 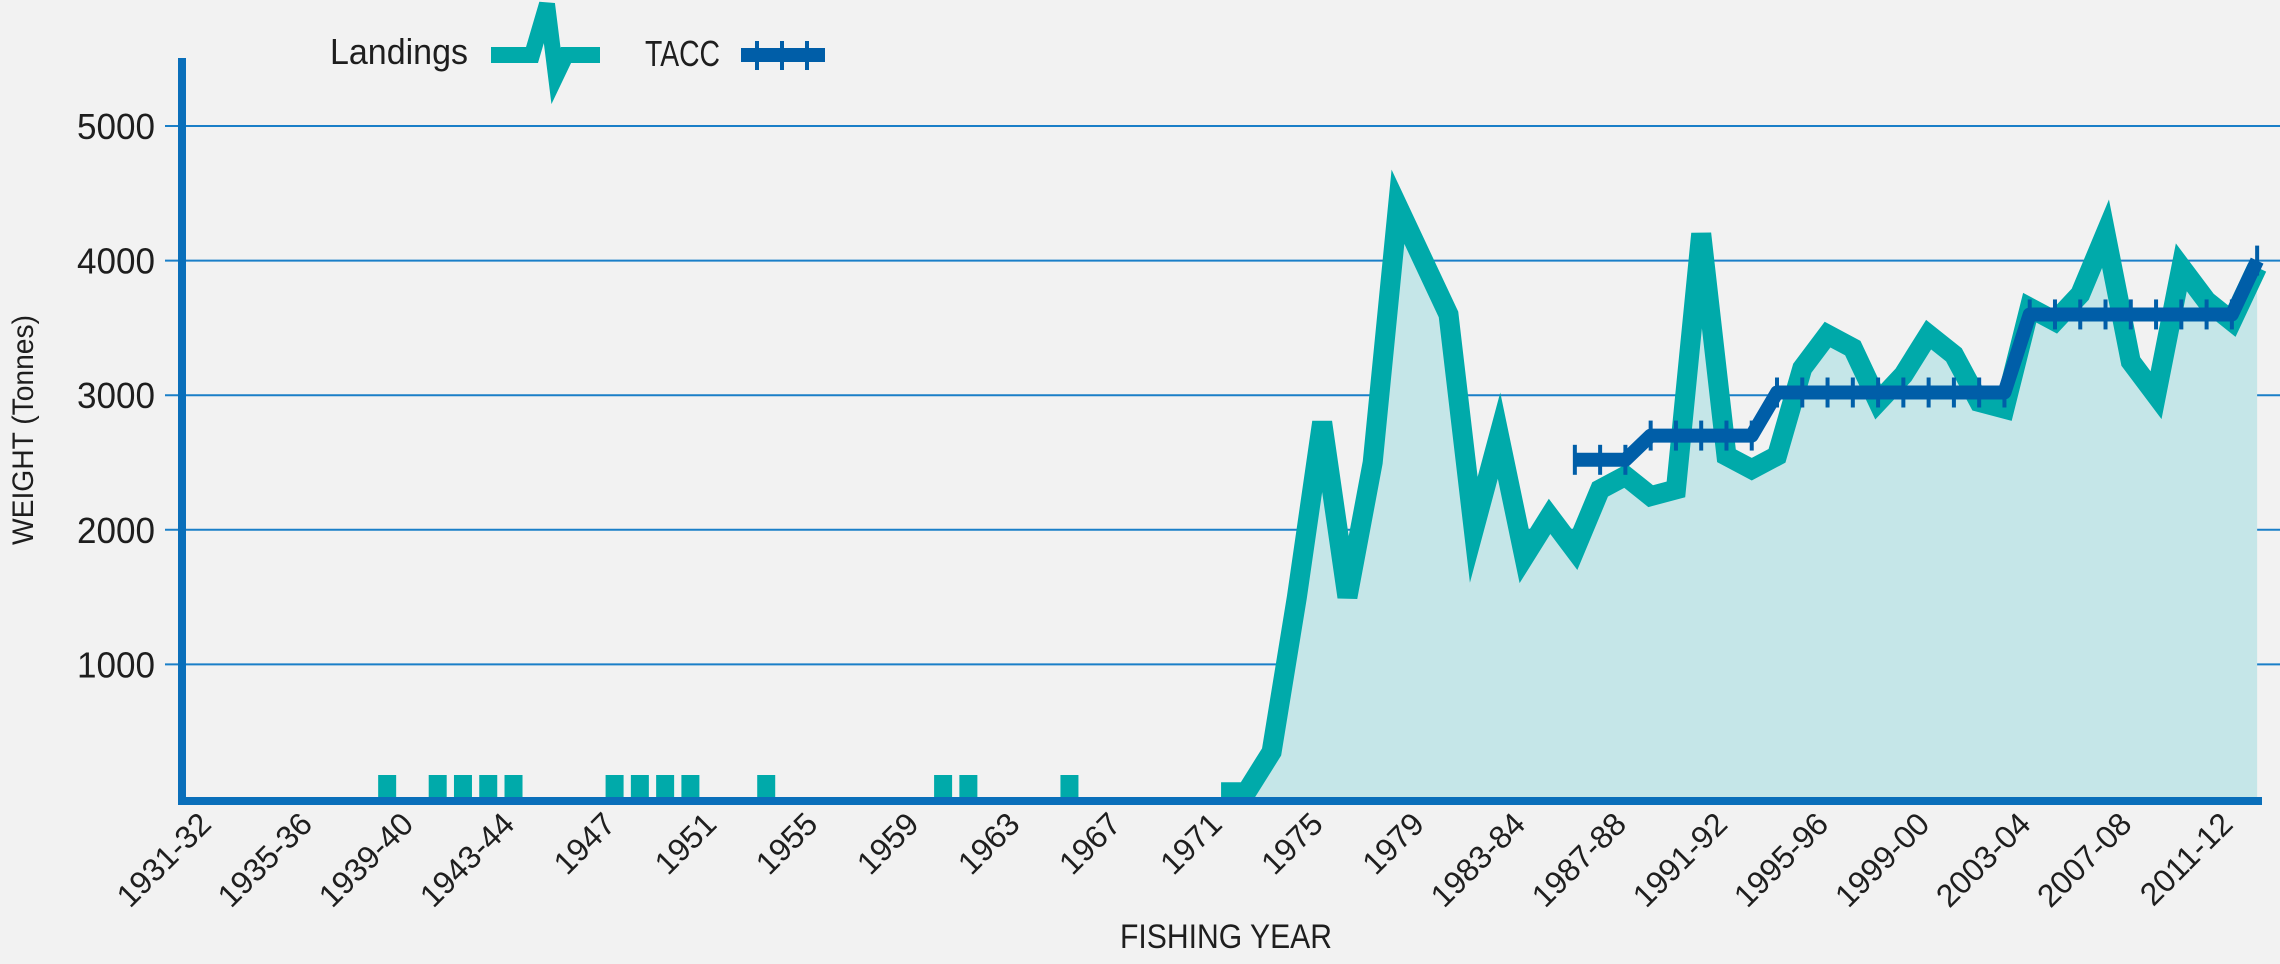 I want to click on tacc-series, so click(x=1918, y=360).